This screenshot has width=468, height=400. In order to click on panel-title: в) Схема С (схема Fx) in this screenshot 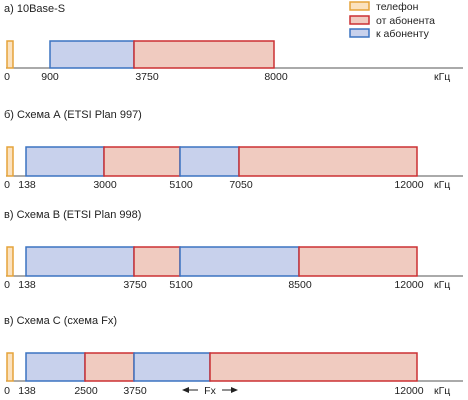, I will do `click(60, 321)`.